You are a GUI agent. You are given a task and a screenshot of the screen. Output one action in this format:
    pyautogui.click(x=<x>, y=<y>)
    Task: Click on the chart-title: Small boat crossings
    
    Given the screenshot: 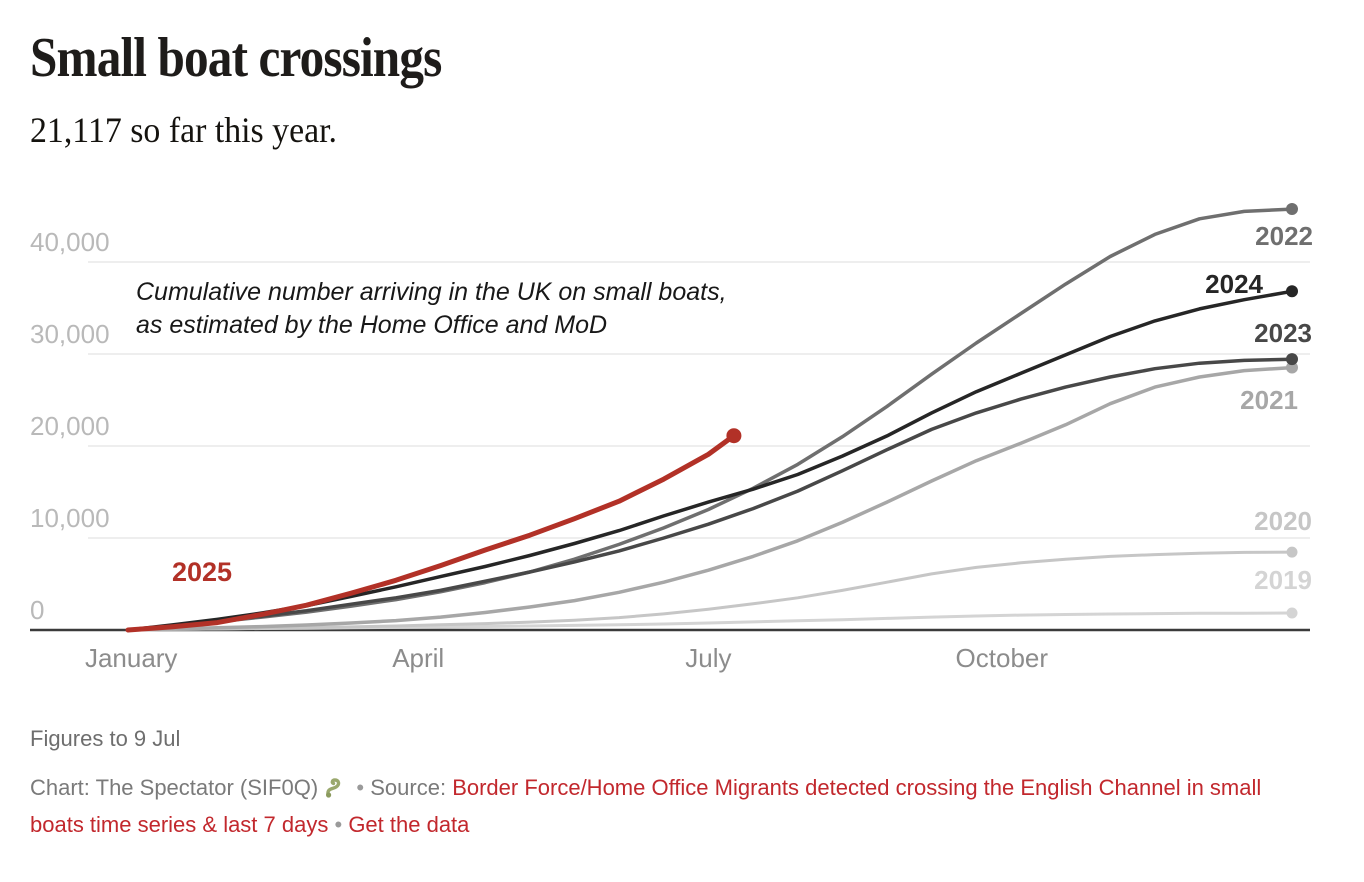 What is the action you would take?
    pyautogui.click(x=236, y=58)
    